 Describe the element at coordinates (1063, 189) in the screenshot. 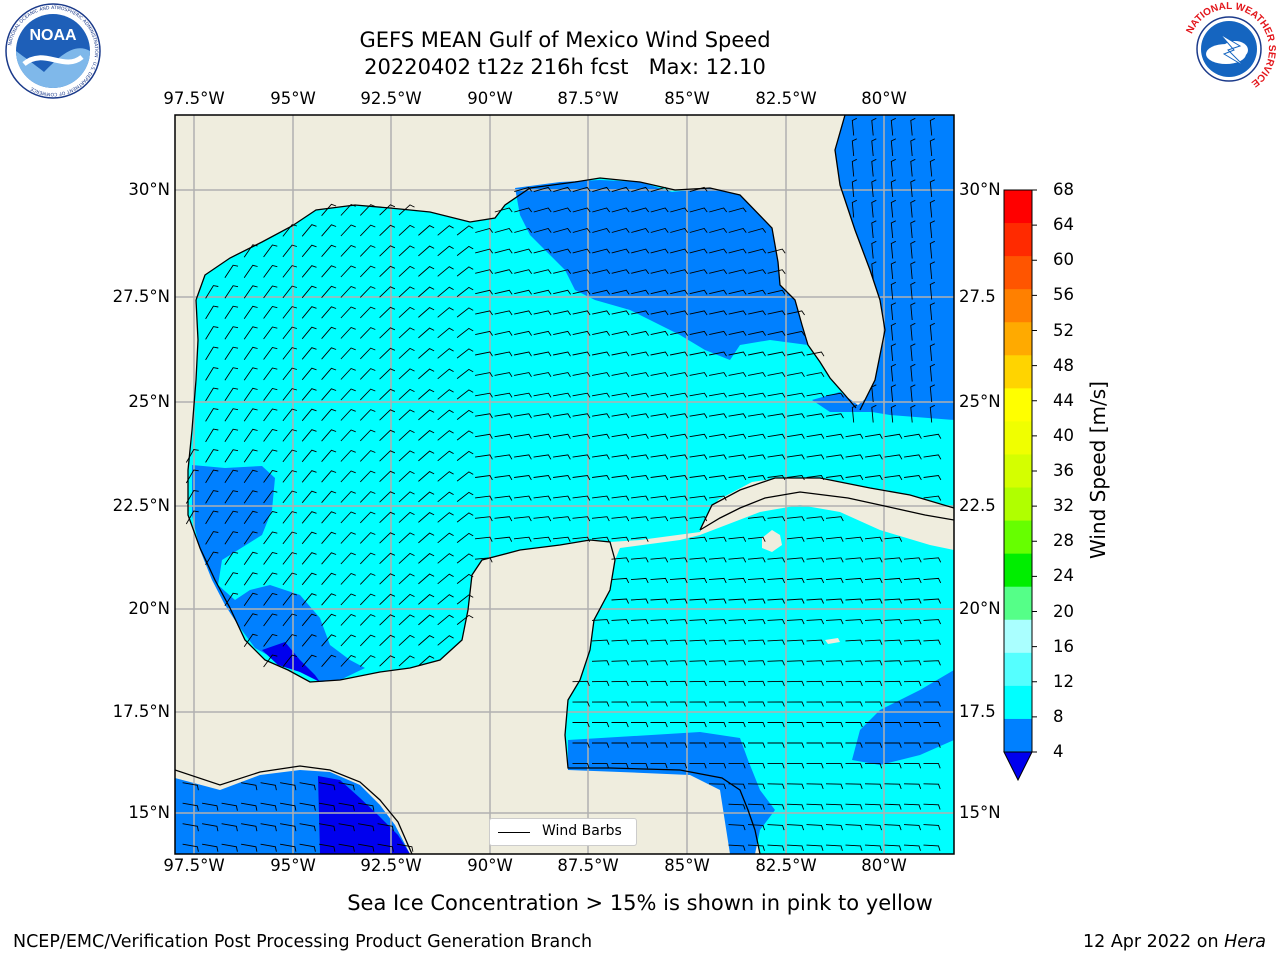

I see `colorbar-tick-label: 68` at that location.